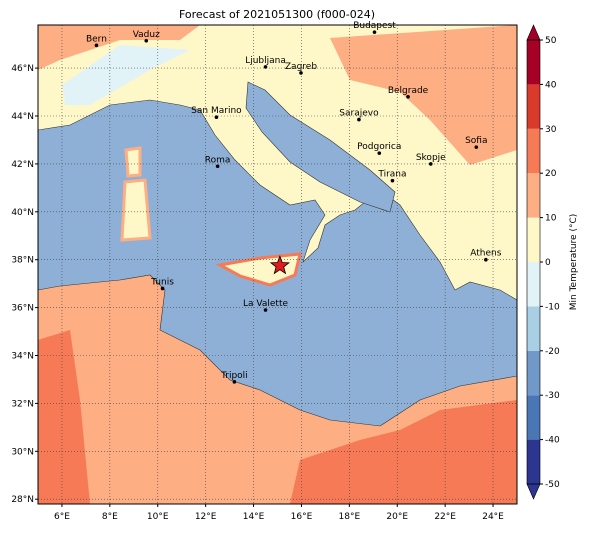 This screenshot has height=533, width=592. Describe the element at coordinates (552, 352) in the screenshot. I see `colorbar-tick-label: -20` at that location.